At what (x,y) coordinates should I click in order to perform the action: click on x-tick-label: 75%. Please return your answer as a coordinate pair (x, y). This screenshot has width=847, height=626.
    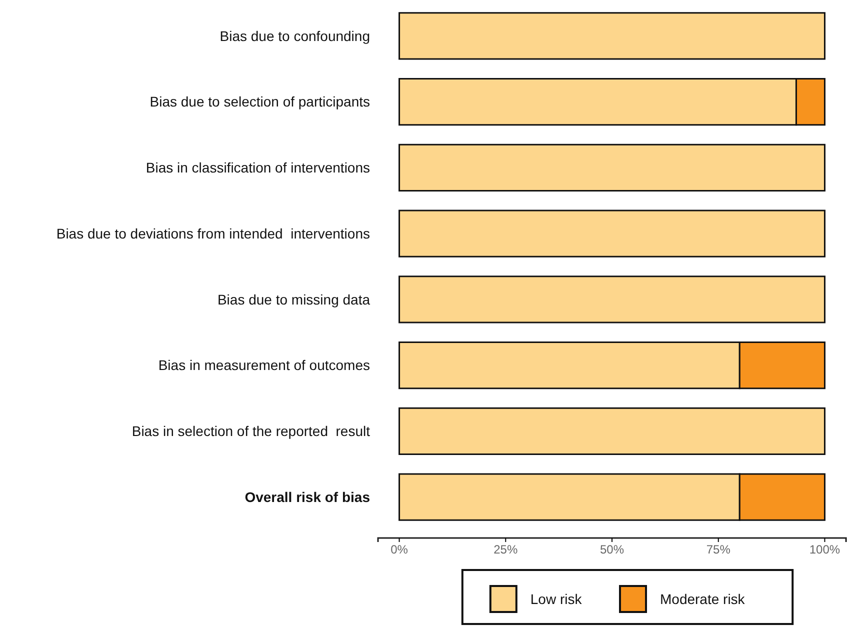
    Looking at the image, I should click on (718, 549).